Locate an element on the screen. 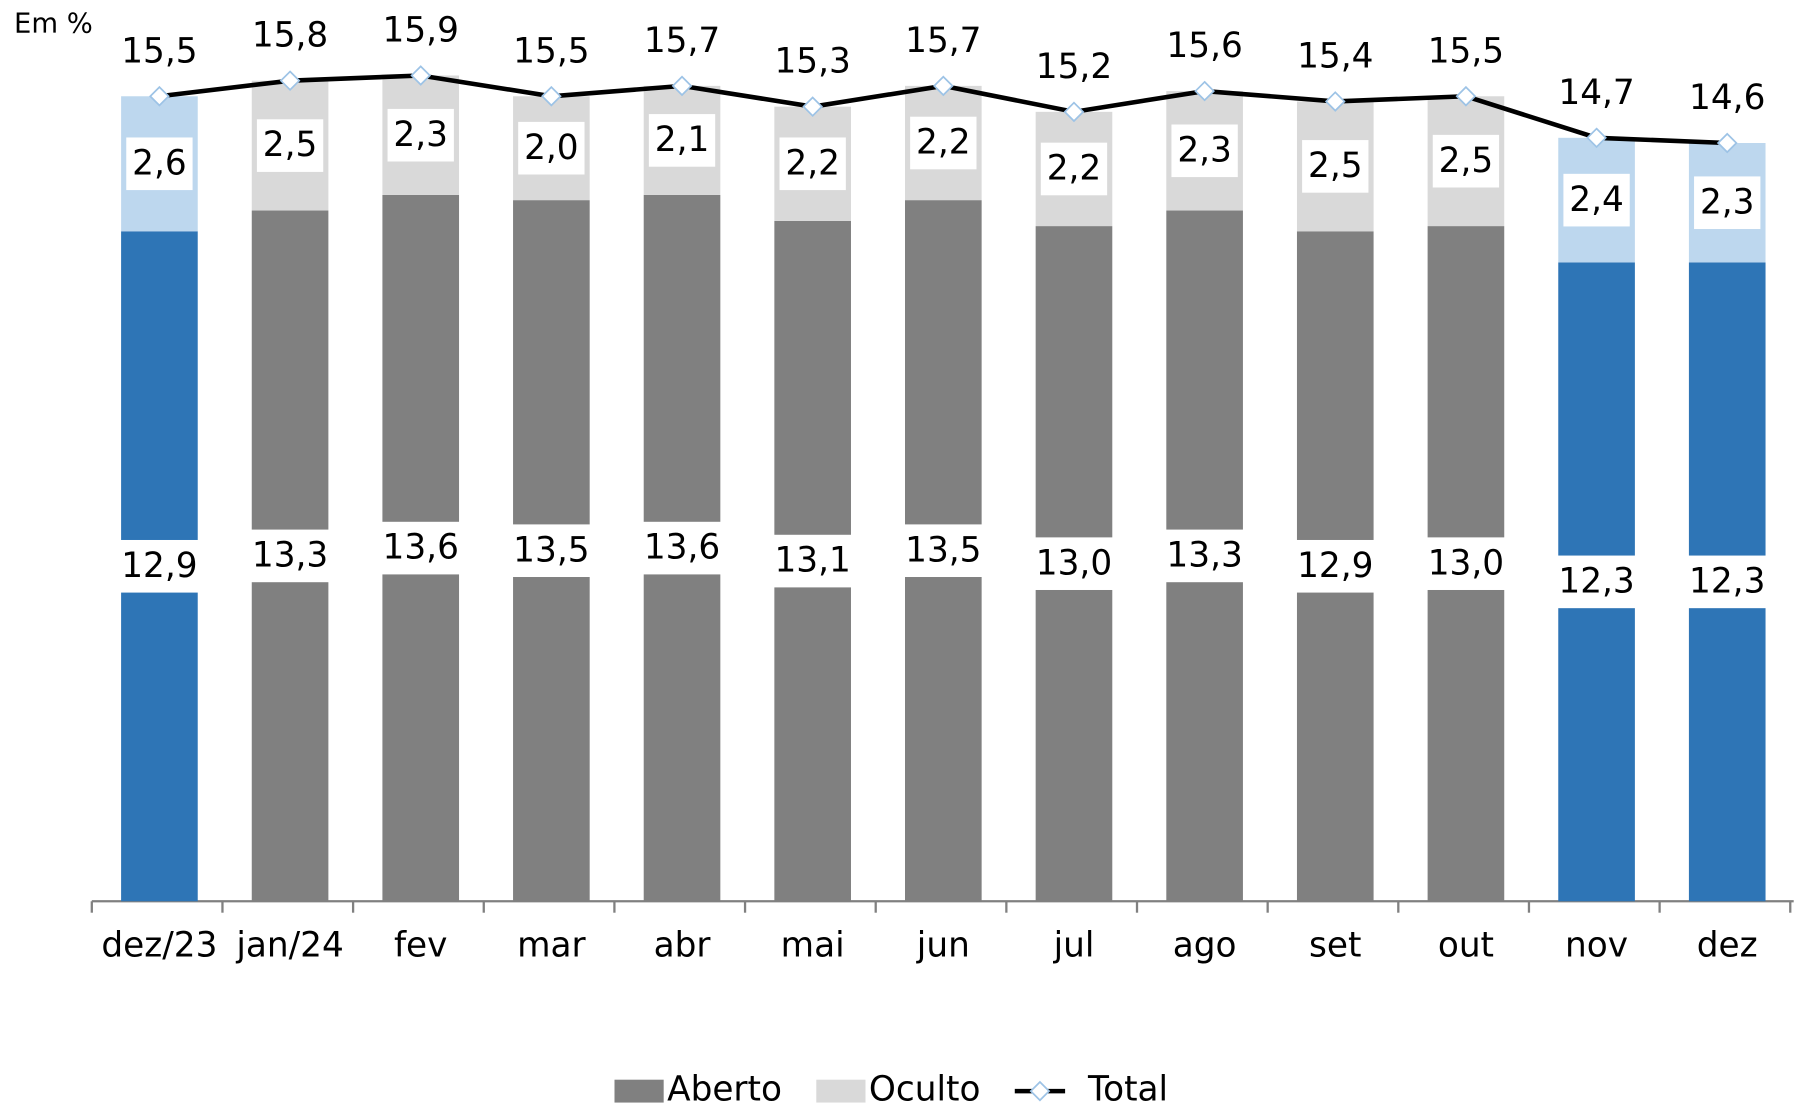 Image resolution: width=1794 pixels, height=1106 pixels. data-label: 13,1 is located at coordinates (812, 561).